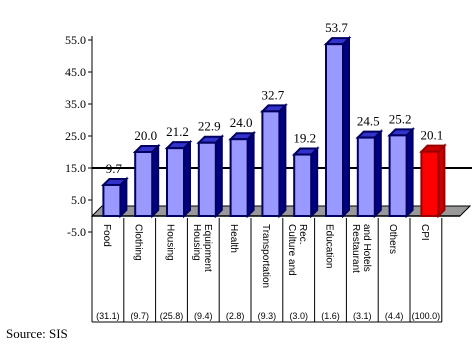 This screenshot has height=352, width=472. I want to click on weight-label: (9.3), so click(267, 316).